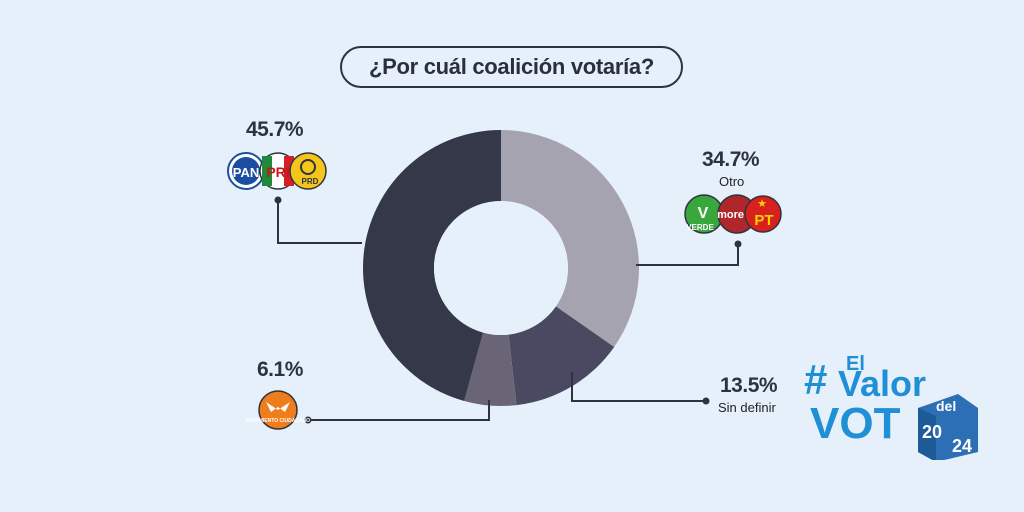  I want to click on leader-dot-pri, so click(278, 200).